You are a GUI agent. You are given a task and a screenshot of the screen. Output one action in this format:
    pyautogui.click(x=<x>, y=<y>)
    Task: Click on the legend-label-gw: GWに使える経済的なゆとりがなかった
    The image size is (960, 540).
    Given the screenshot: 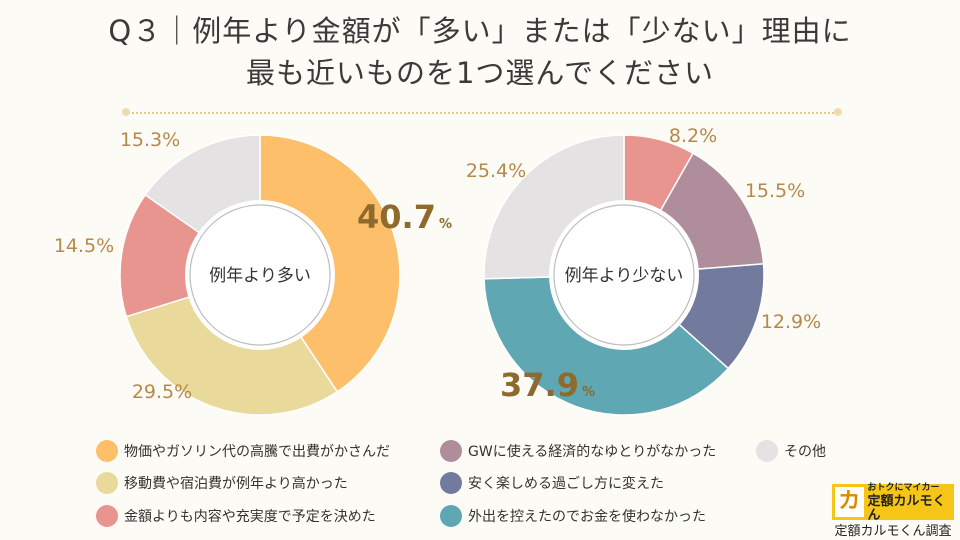 What is the action you would take?
    pyautogui.click(x=592, y=452)
    